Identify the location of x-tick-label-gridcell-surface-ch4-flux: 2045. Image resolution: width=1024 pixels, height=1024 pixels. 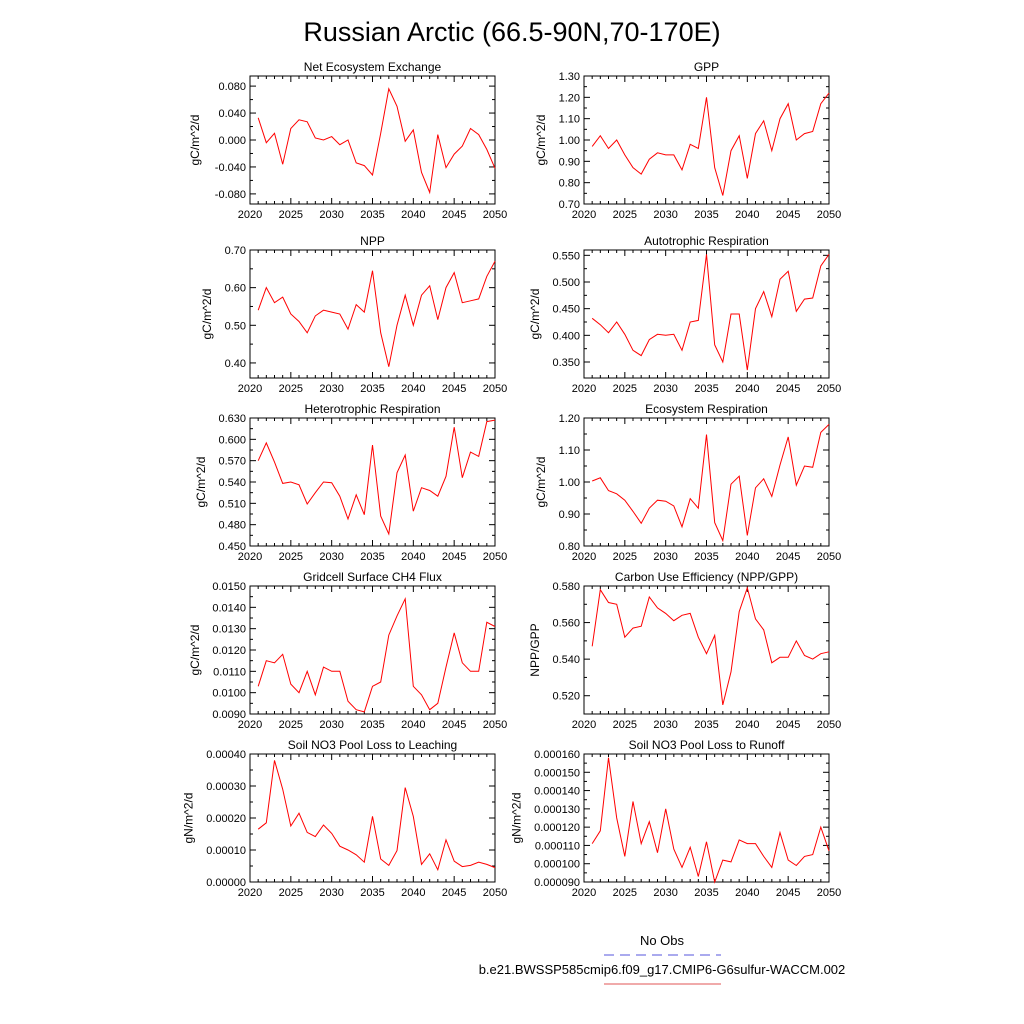
(454, 725).